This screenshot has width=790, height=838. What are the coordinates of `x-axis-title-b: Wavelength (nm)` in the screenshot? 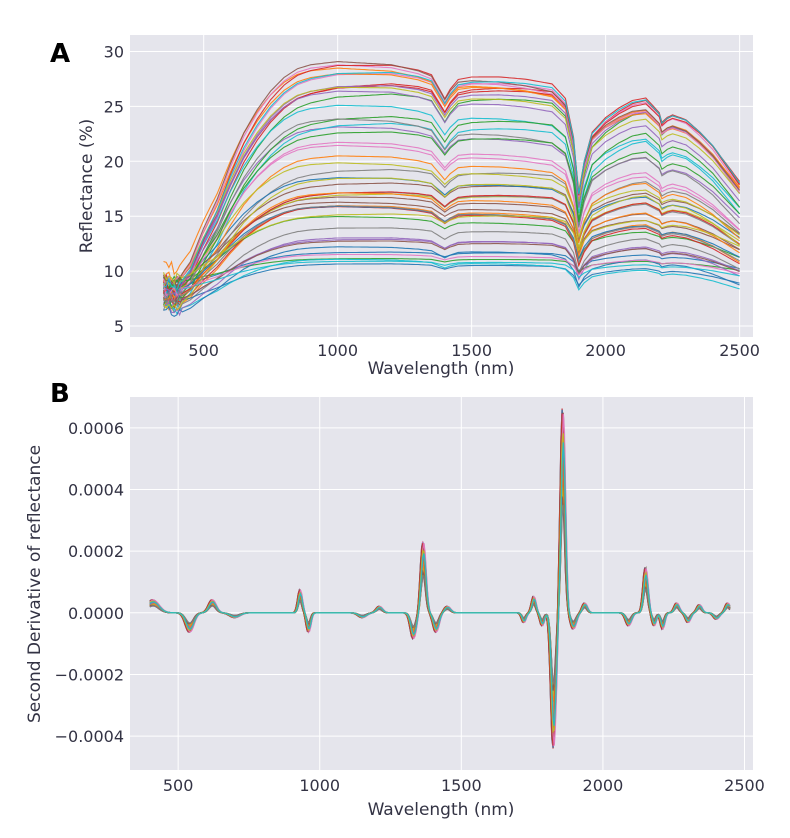 It's located at (441, 810).